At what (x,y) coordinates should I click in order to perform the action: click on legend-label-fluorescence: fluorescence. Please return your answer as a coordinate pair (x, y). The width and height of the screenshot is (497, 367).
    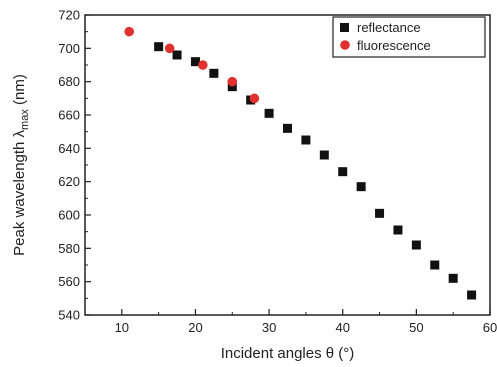
    Looking at the image, I should click on (394, 45).